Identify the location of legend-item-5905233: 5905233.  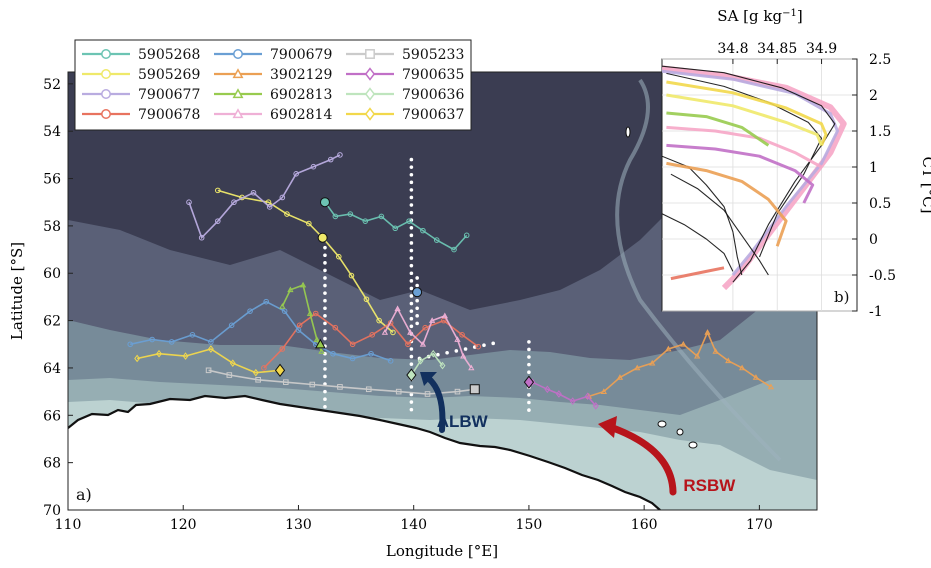
(405, 55).